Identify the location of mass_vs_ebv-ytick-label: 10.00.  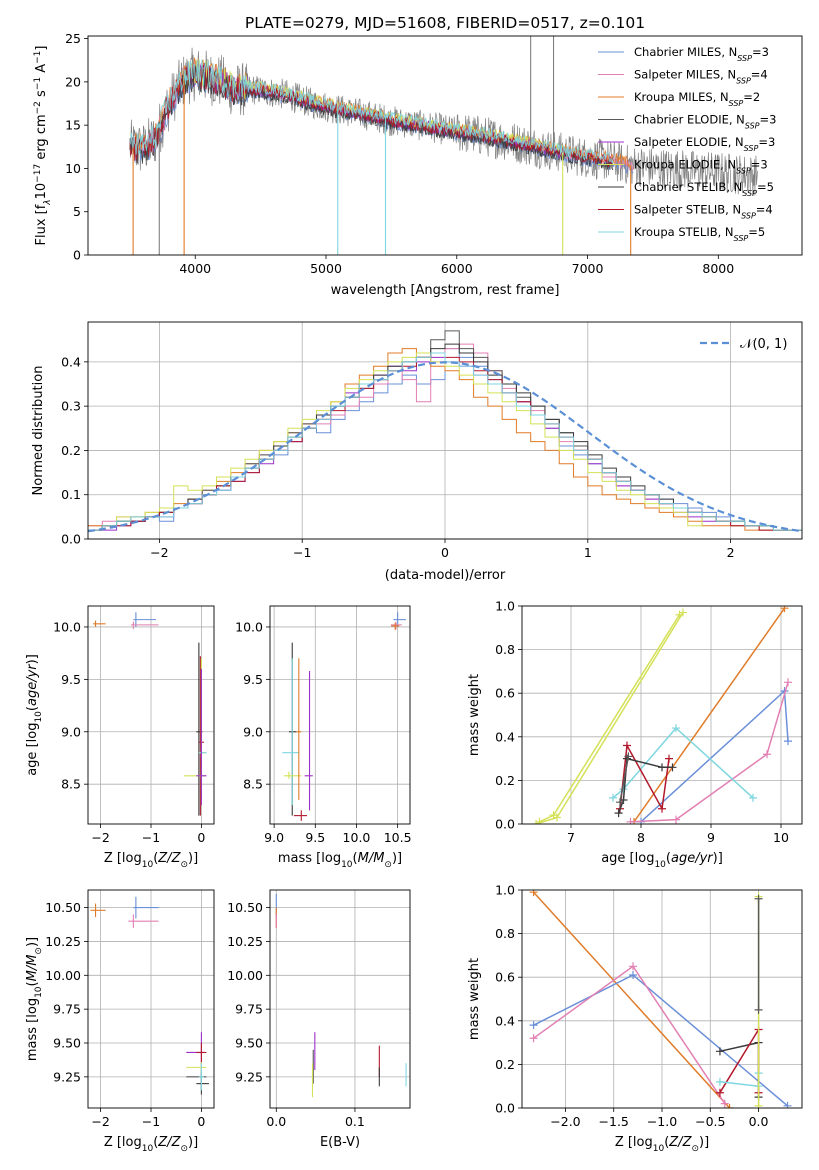
(245, 975).